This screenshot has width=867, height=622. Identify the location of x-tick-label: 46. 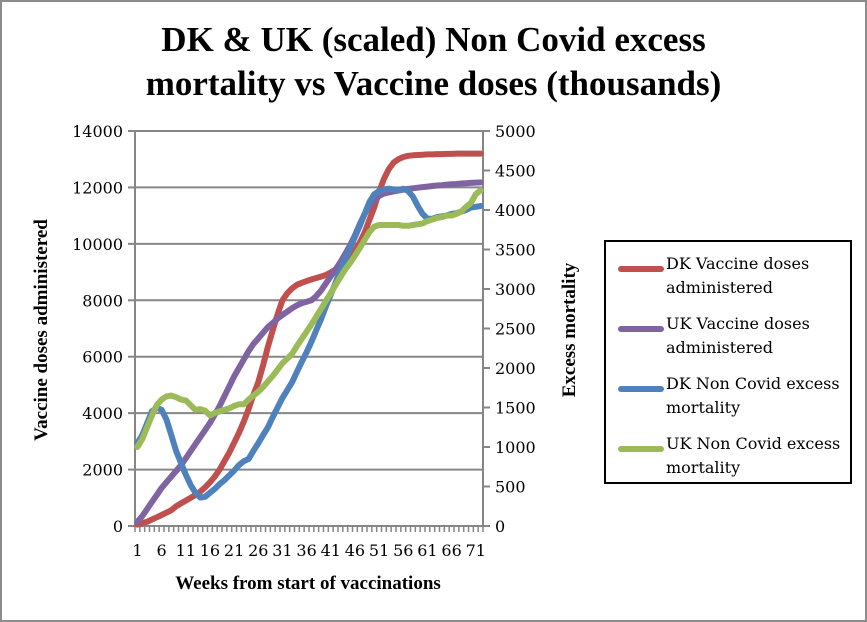
(355, 550).